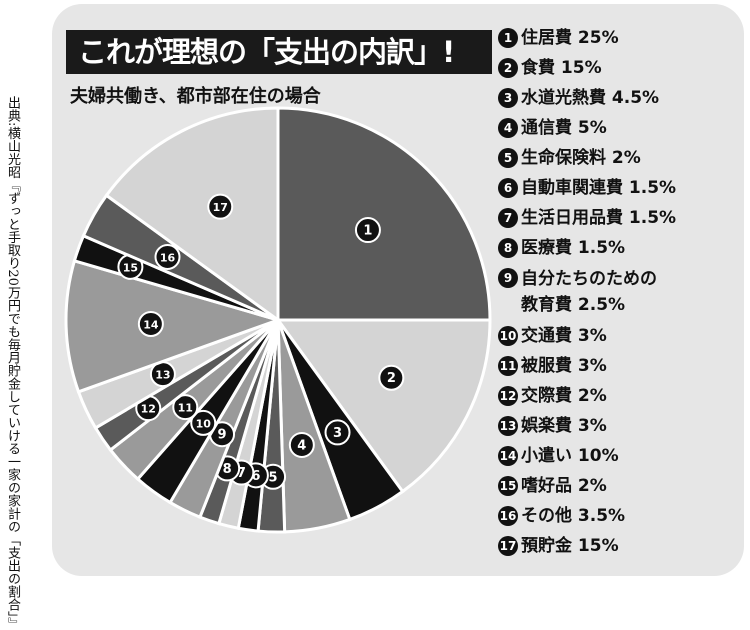 The height and width of the screenshot is (630, 750). What do you see at coordinates (599, 188) in the screenshot?
I see `legend-label: 自動車関連費 1.5%` at bounding box center [599, 188].